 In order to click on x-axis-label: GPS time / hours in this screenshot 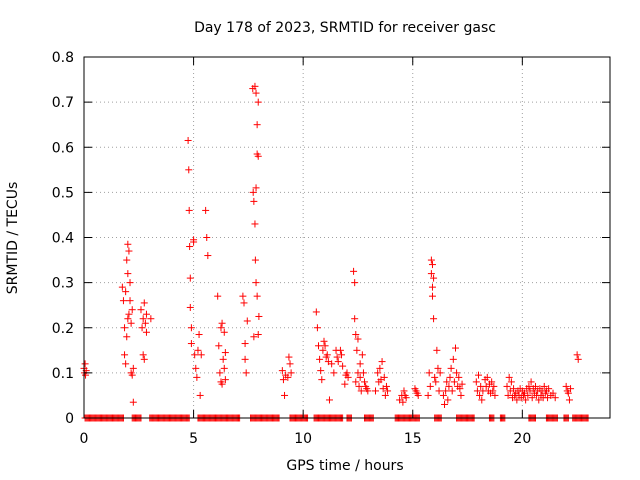, I will do `click(344, 466)`.